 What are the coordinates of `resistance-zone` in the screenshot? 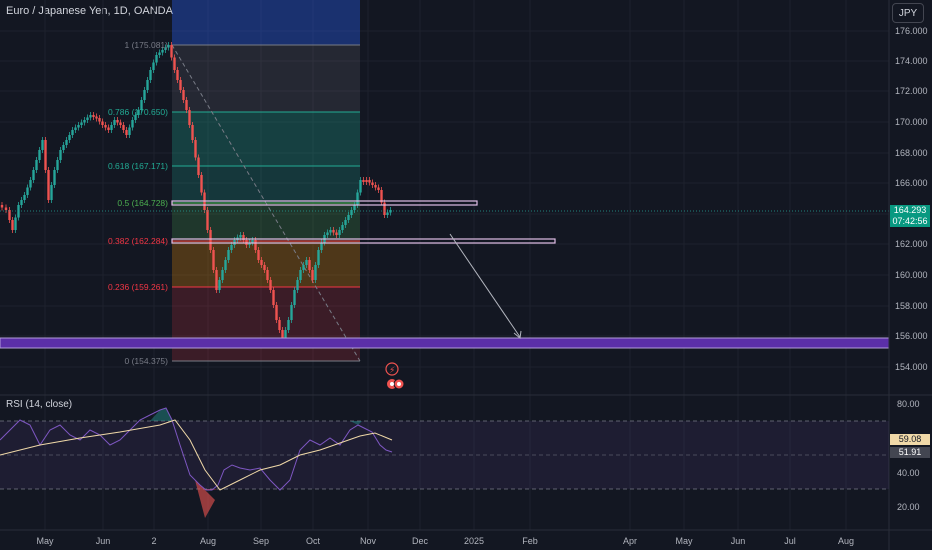 It's located at (324, 203).